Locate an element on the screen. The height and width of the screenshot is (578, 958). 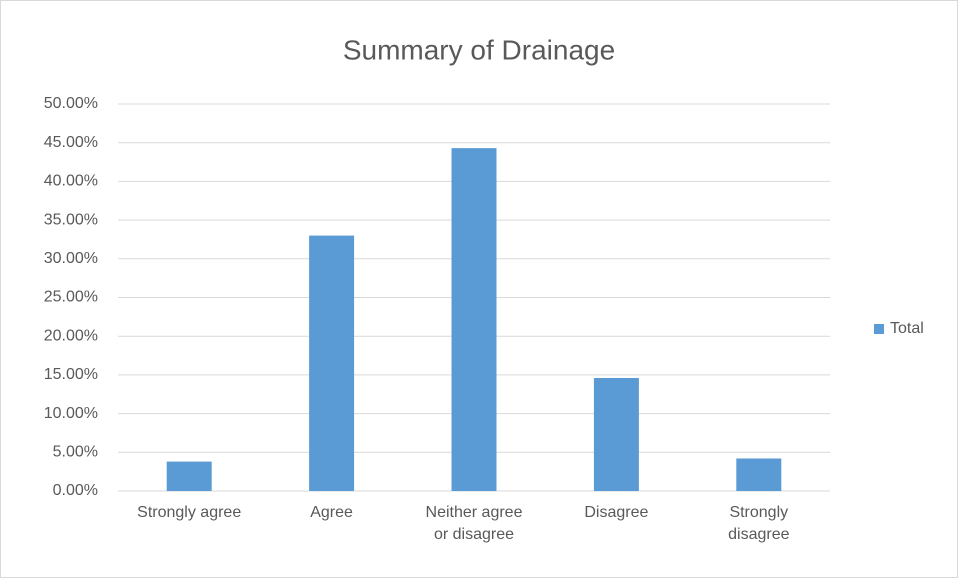
y-tick-label: 50.00% is located at coordinates (71, 103).